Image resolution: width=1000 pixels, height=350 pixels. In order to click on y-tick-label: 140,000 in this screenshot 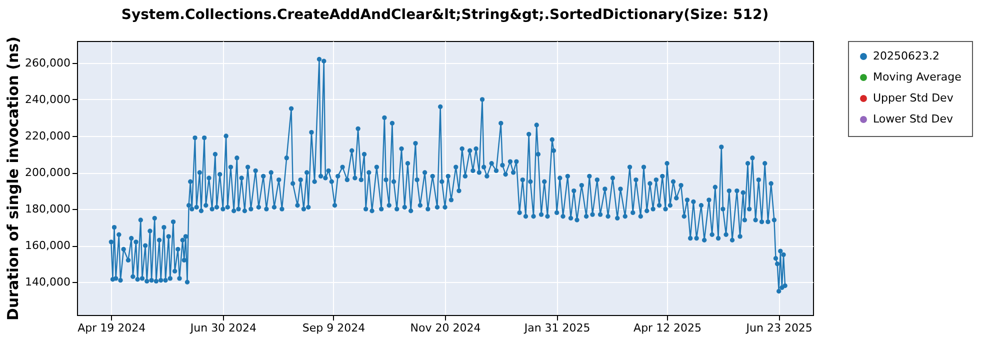, I will do `click(47, 282)`.